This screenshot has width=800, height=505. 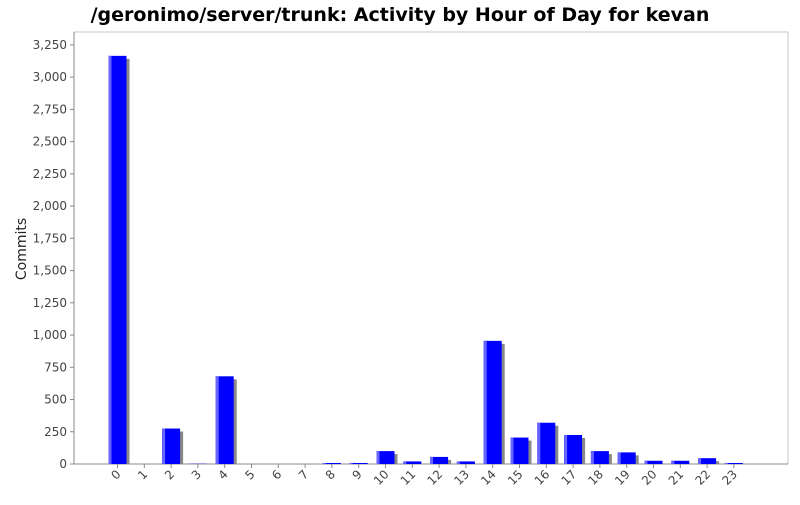 I want to click on y-tick-label: 1,000, so click(x=50, y=335).